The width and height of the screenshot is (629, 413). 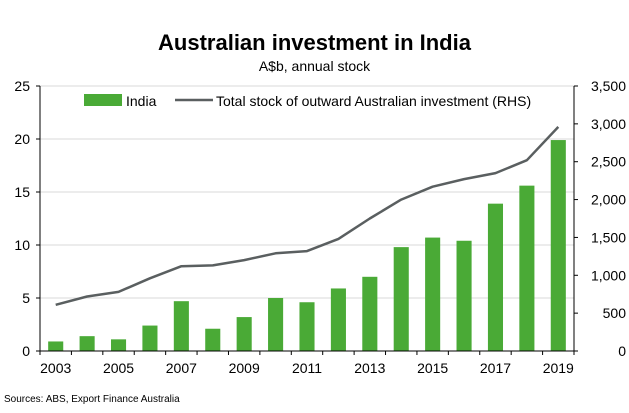 What do you see at coordinates (338, 319) in the screenshot?
I see `bar-2012` at bounding box center [338, 319].